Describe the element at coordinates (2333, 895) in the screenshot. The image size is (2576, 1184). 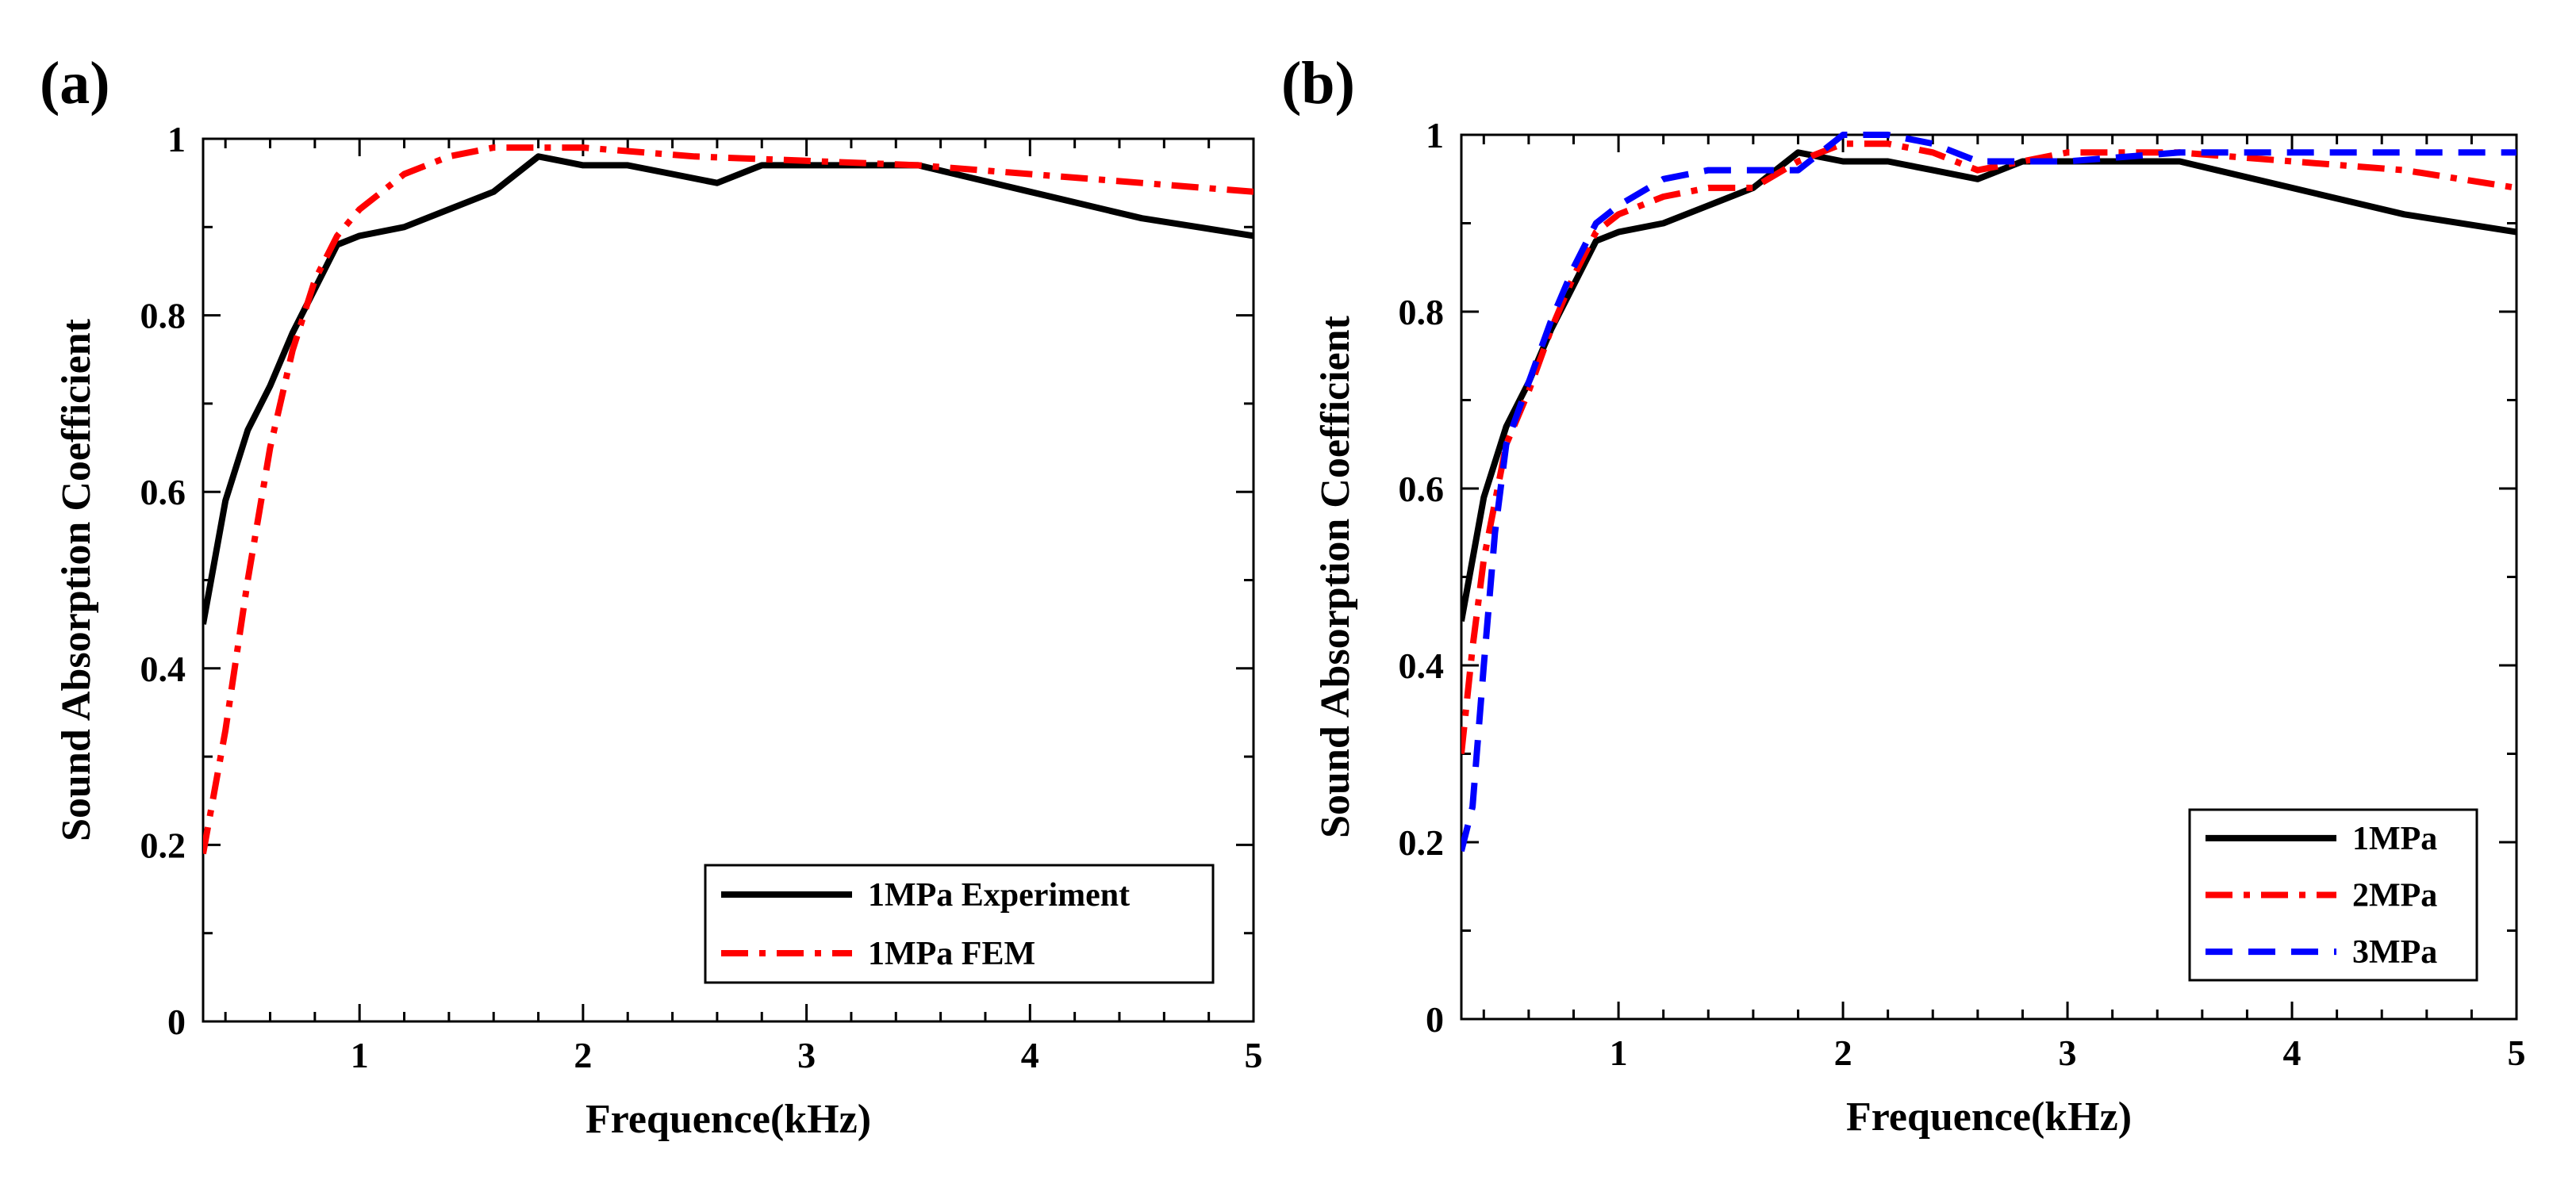
I see `legend: 1MPa 2MPa 3MPa` at that location.